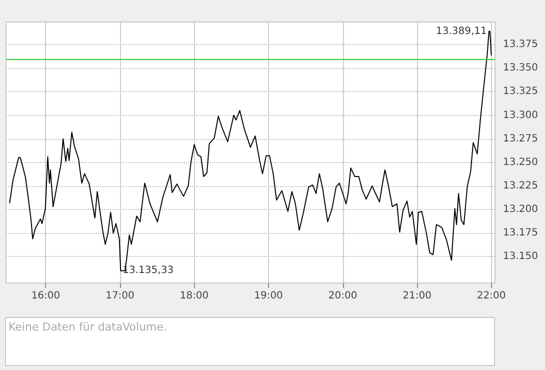  Describe the element at coordinates (520, 210) in the screenshot. I see `y-tick-label: 13.200` at that location.